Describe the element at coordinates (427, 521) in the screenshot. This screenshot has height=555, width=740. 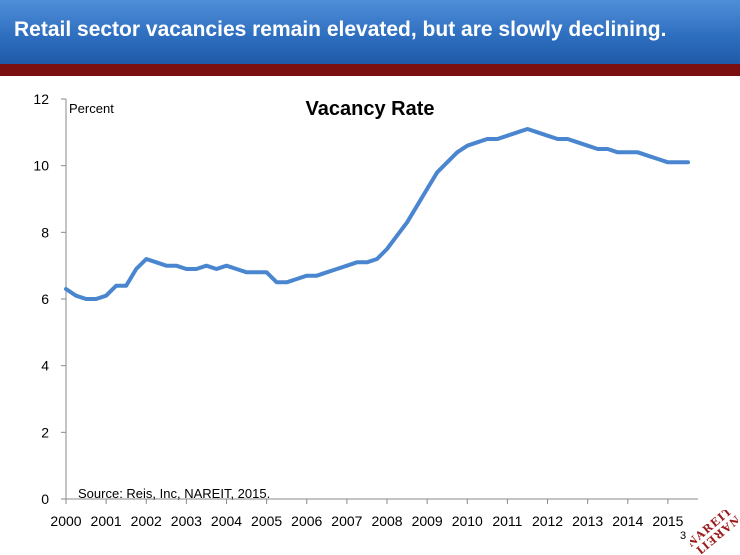
I see `x-tick-label: 2009` at that location.